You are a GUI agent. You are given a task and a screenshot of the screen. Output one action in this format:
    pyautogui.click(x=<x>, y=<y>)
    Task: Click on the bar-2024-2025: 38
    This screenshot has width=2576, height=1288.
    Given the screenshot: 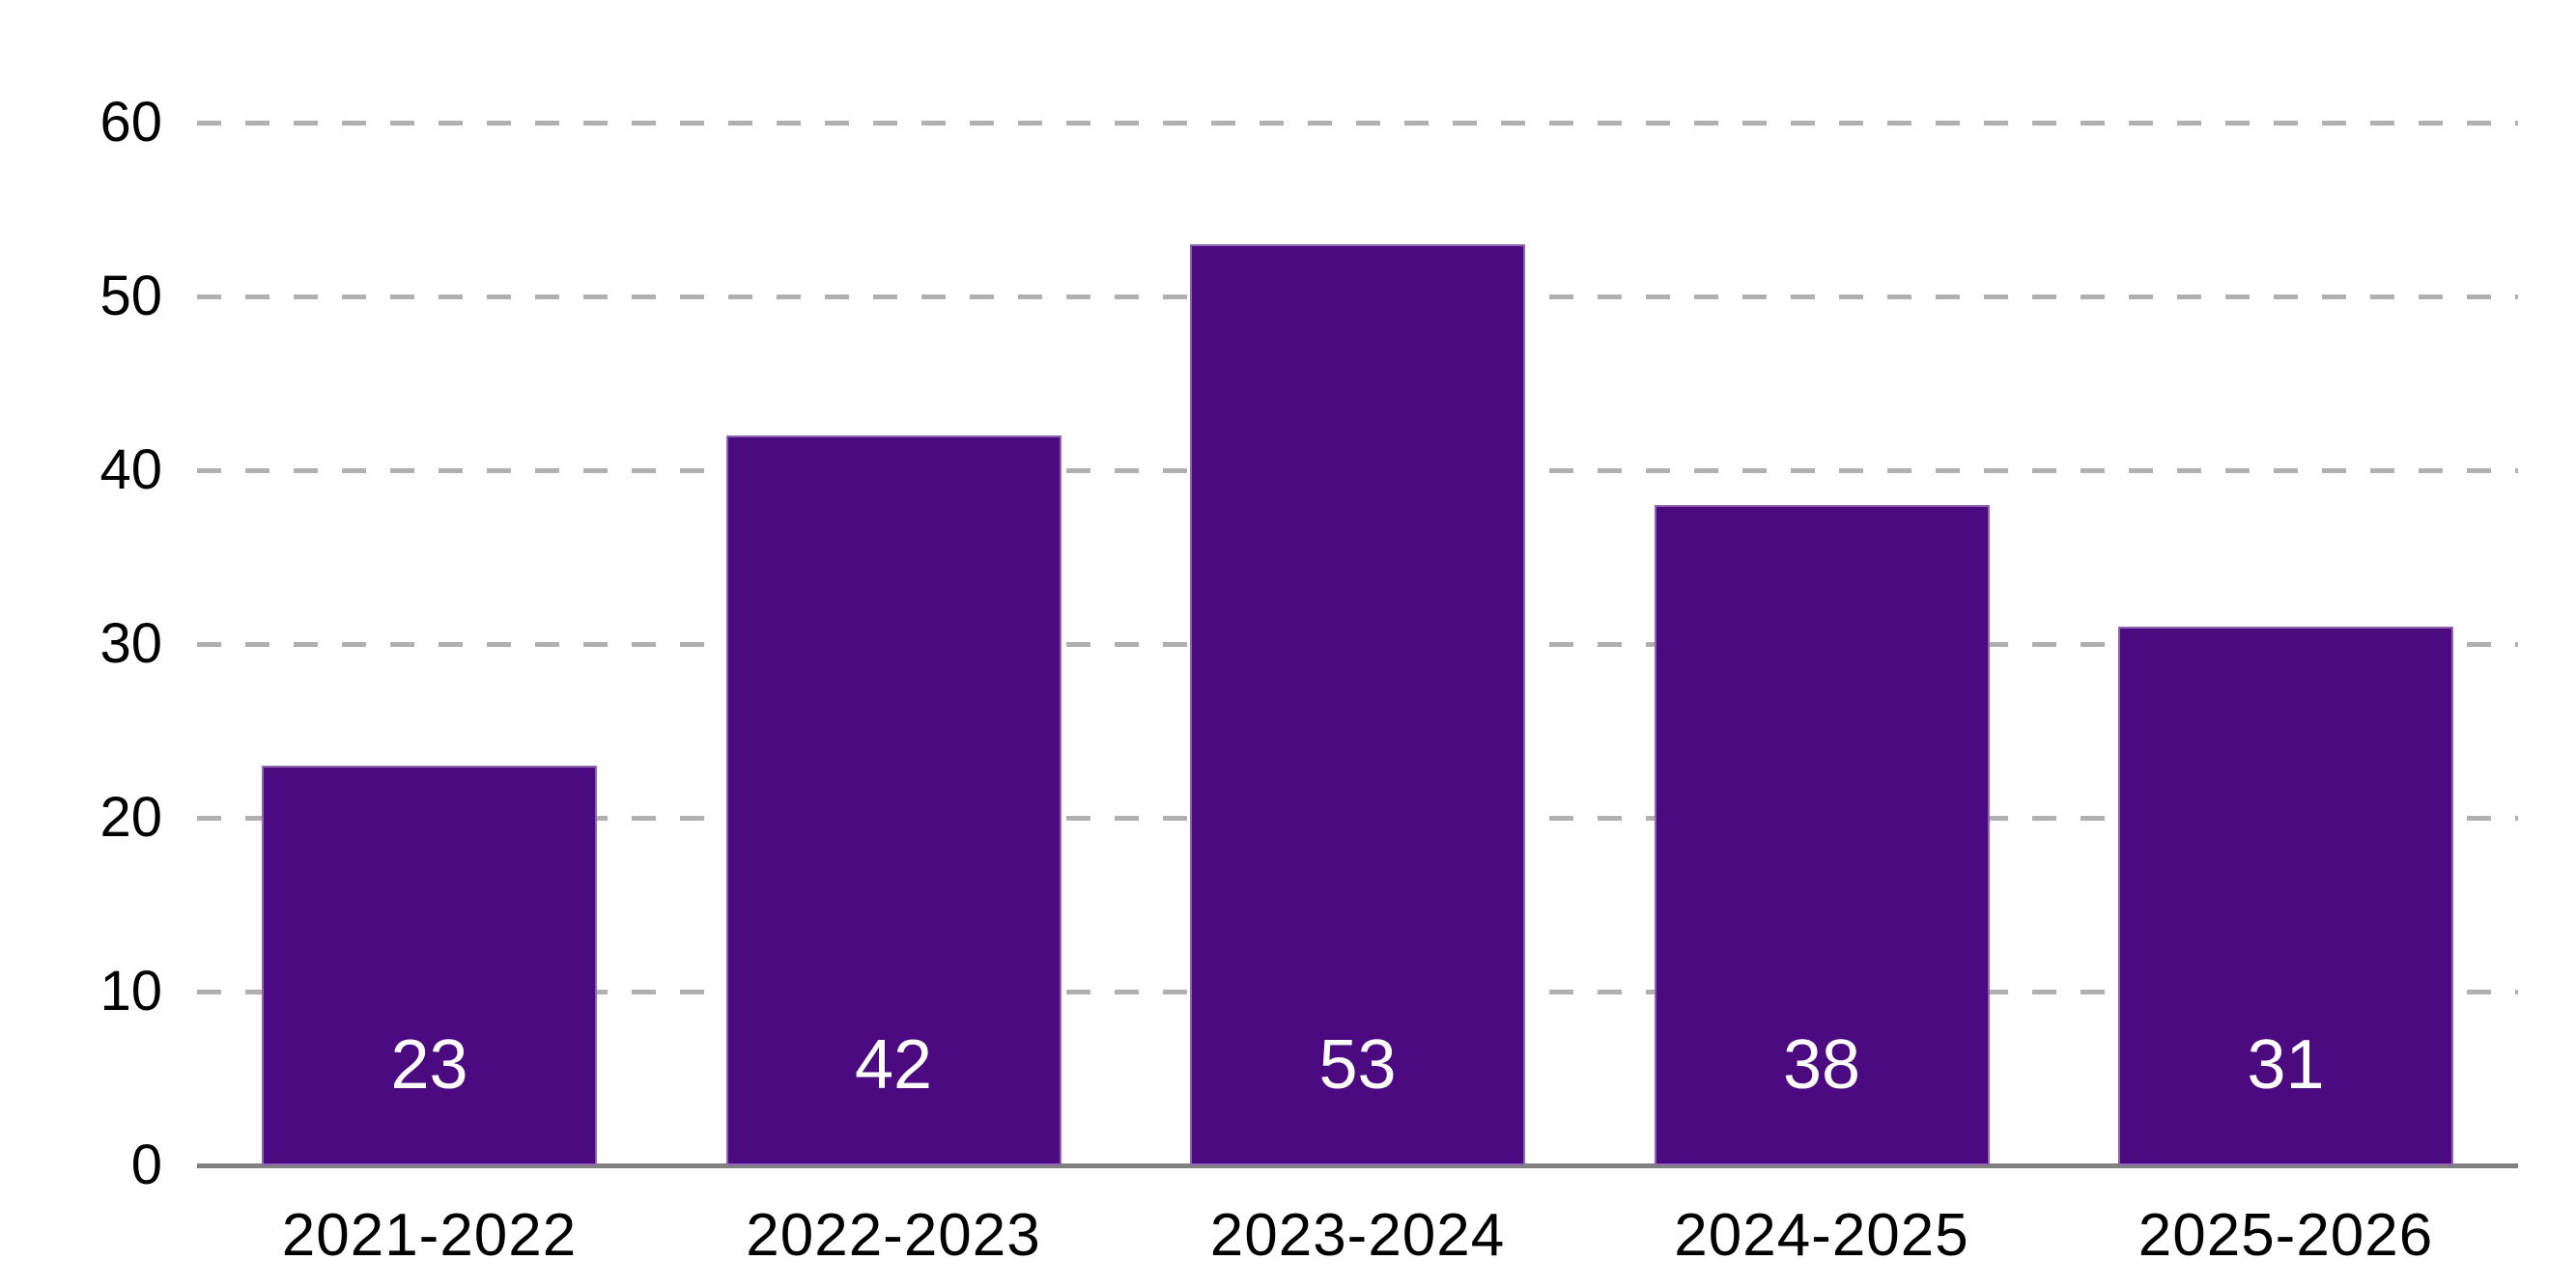 What is the action you would take?
    pyautogui.click(x=1822, y=835)
    